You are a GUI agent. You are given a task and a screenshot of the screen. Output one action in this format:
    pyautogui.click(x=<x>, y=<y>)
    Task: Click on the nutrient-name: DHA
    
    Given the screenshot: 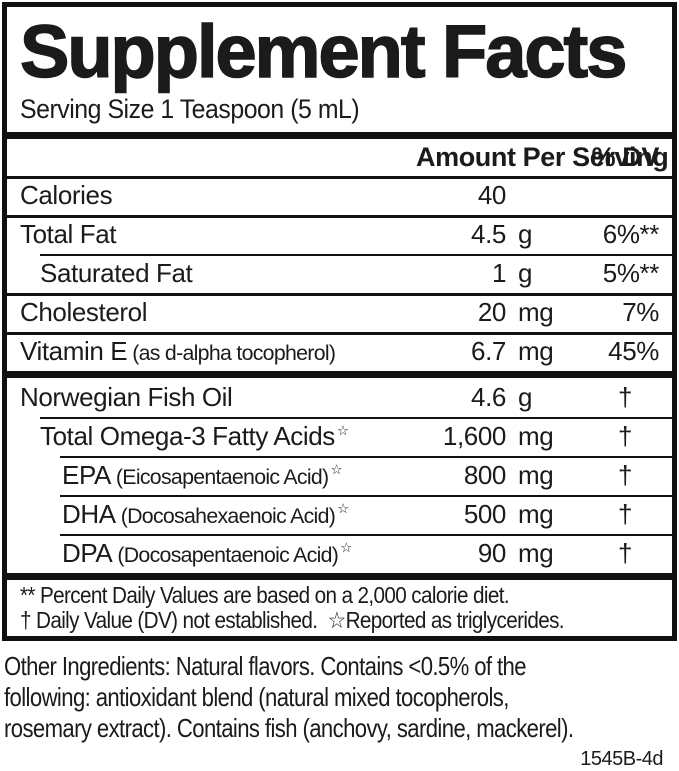 What is the action you would take?
    pyautogui.click(x=89, y=514)
    